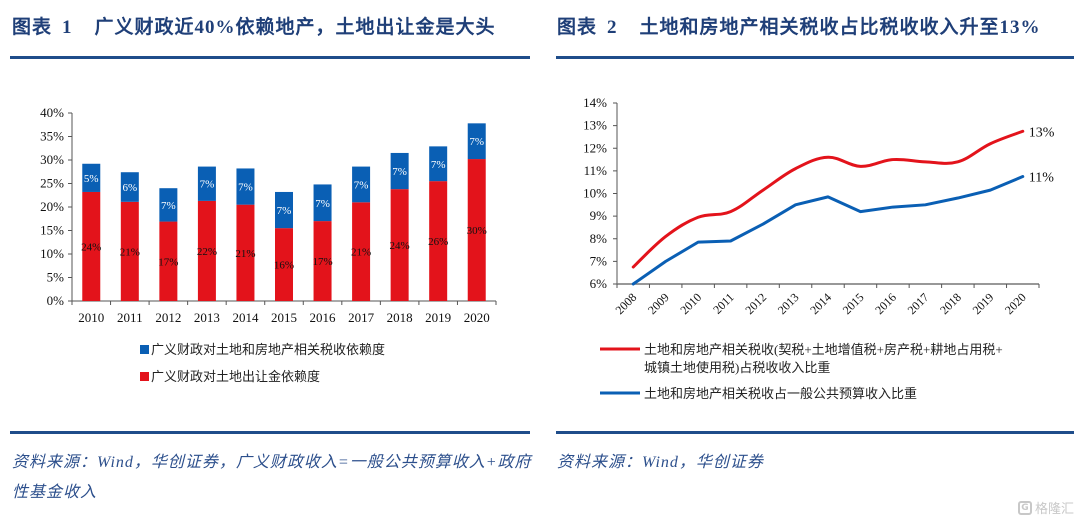 The width and height of the screenshot is (1080, 523). What do you see at coordinates (1024, 507) in the screenshot?
I see `gelonghui-logo-icon: G` at bounding box center [1024, 507].